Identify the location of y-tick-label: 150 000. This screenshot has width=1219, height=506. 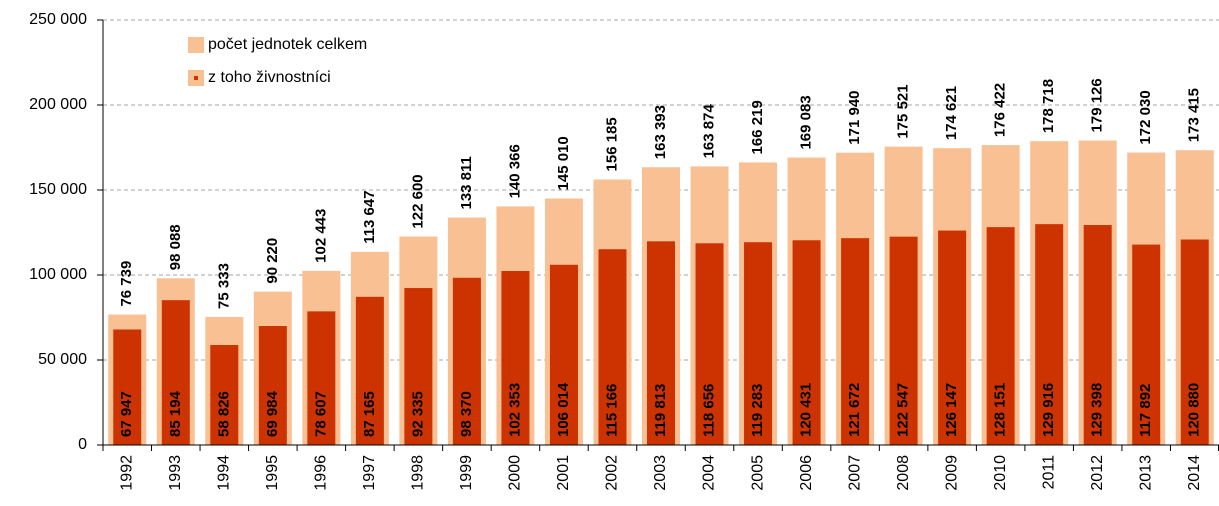
(58, 189).